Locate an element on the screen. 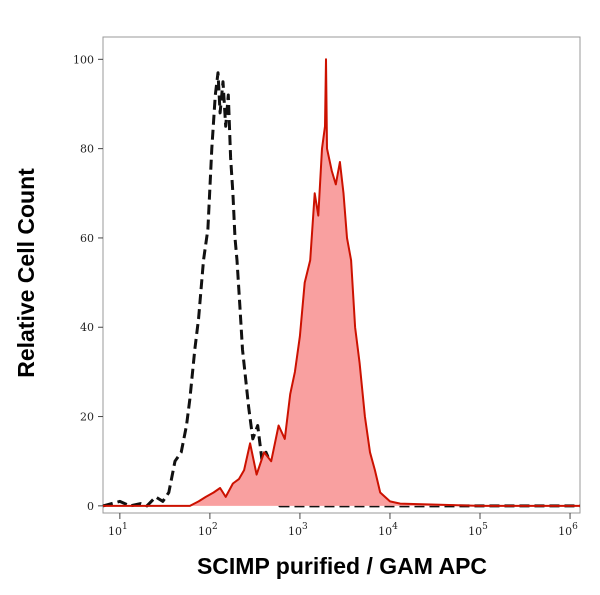 This screenshot has height=595, width=600. y-tick-label: 20 is located at coordinates (87, 417).